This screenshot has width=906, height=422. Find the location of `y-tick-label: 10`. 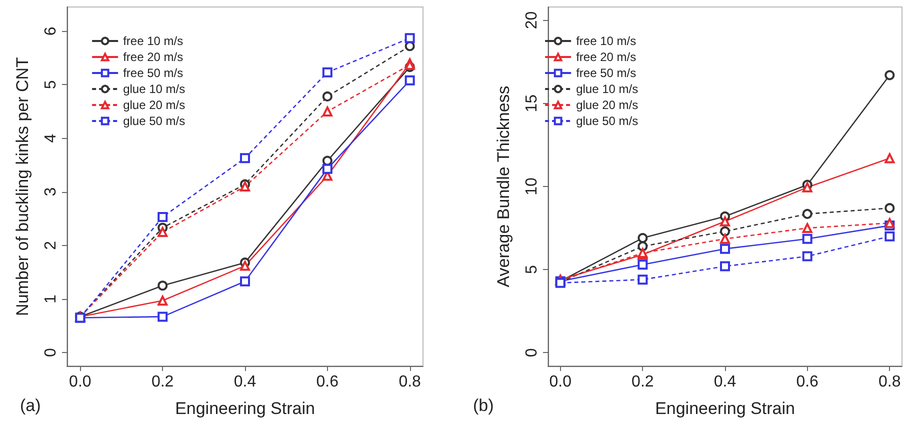

y-tick-label: 10 is located at coordinates (532, 187).